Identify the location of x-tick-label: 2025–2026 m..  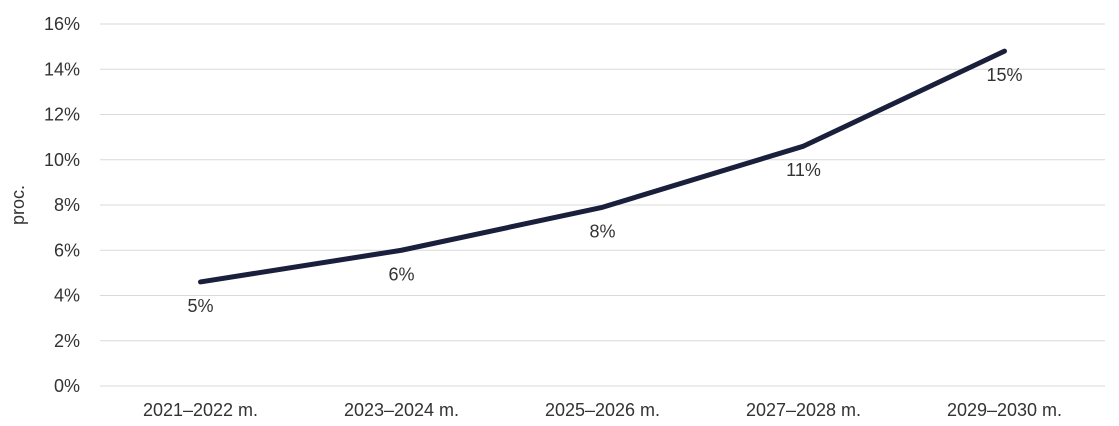
(602, 410).